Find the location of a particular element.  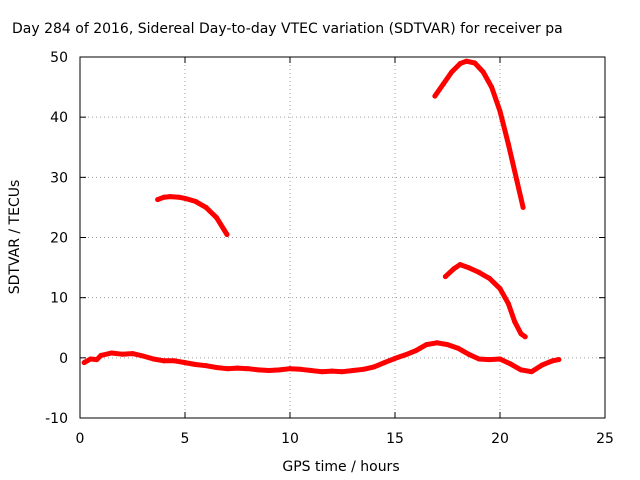

y-tick-label: 30 is located at coordinates (59, 178).